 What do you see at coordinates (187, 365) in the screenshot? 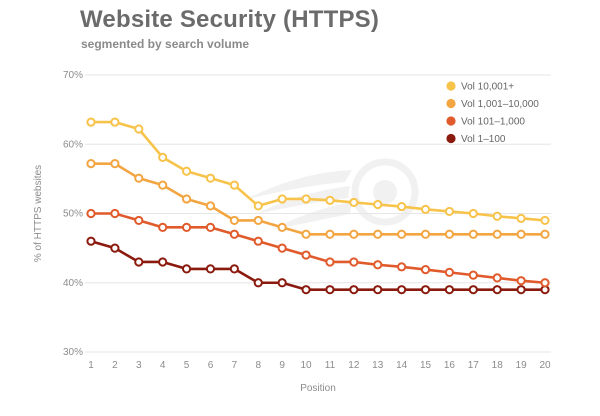
I see `x-tick-label: 5` at bounding box center [187, 365].